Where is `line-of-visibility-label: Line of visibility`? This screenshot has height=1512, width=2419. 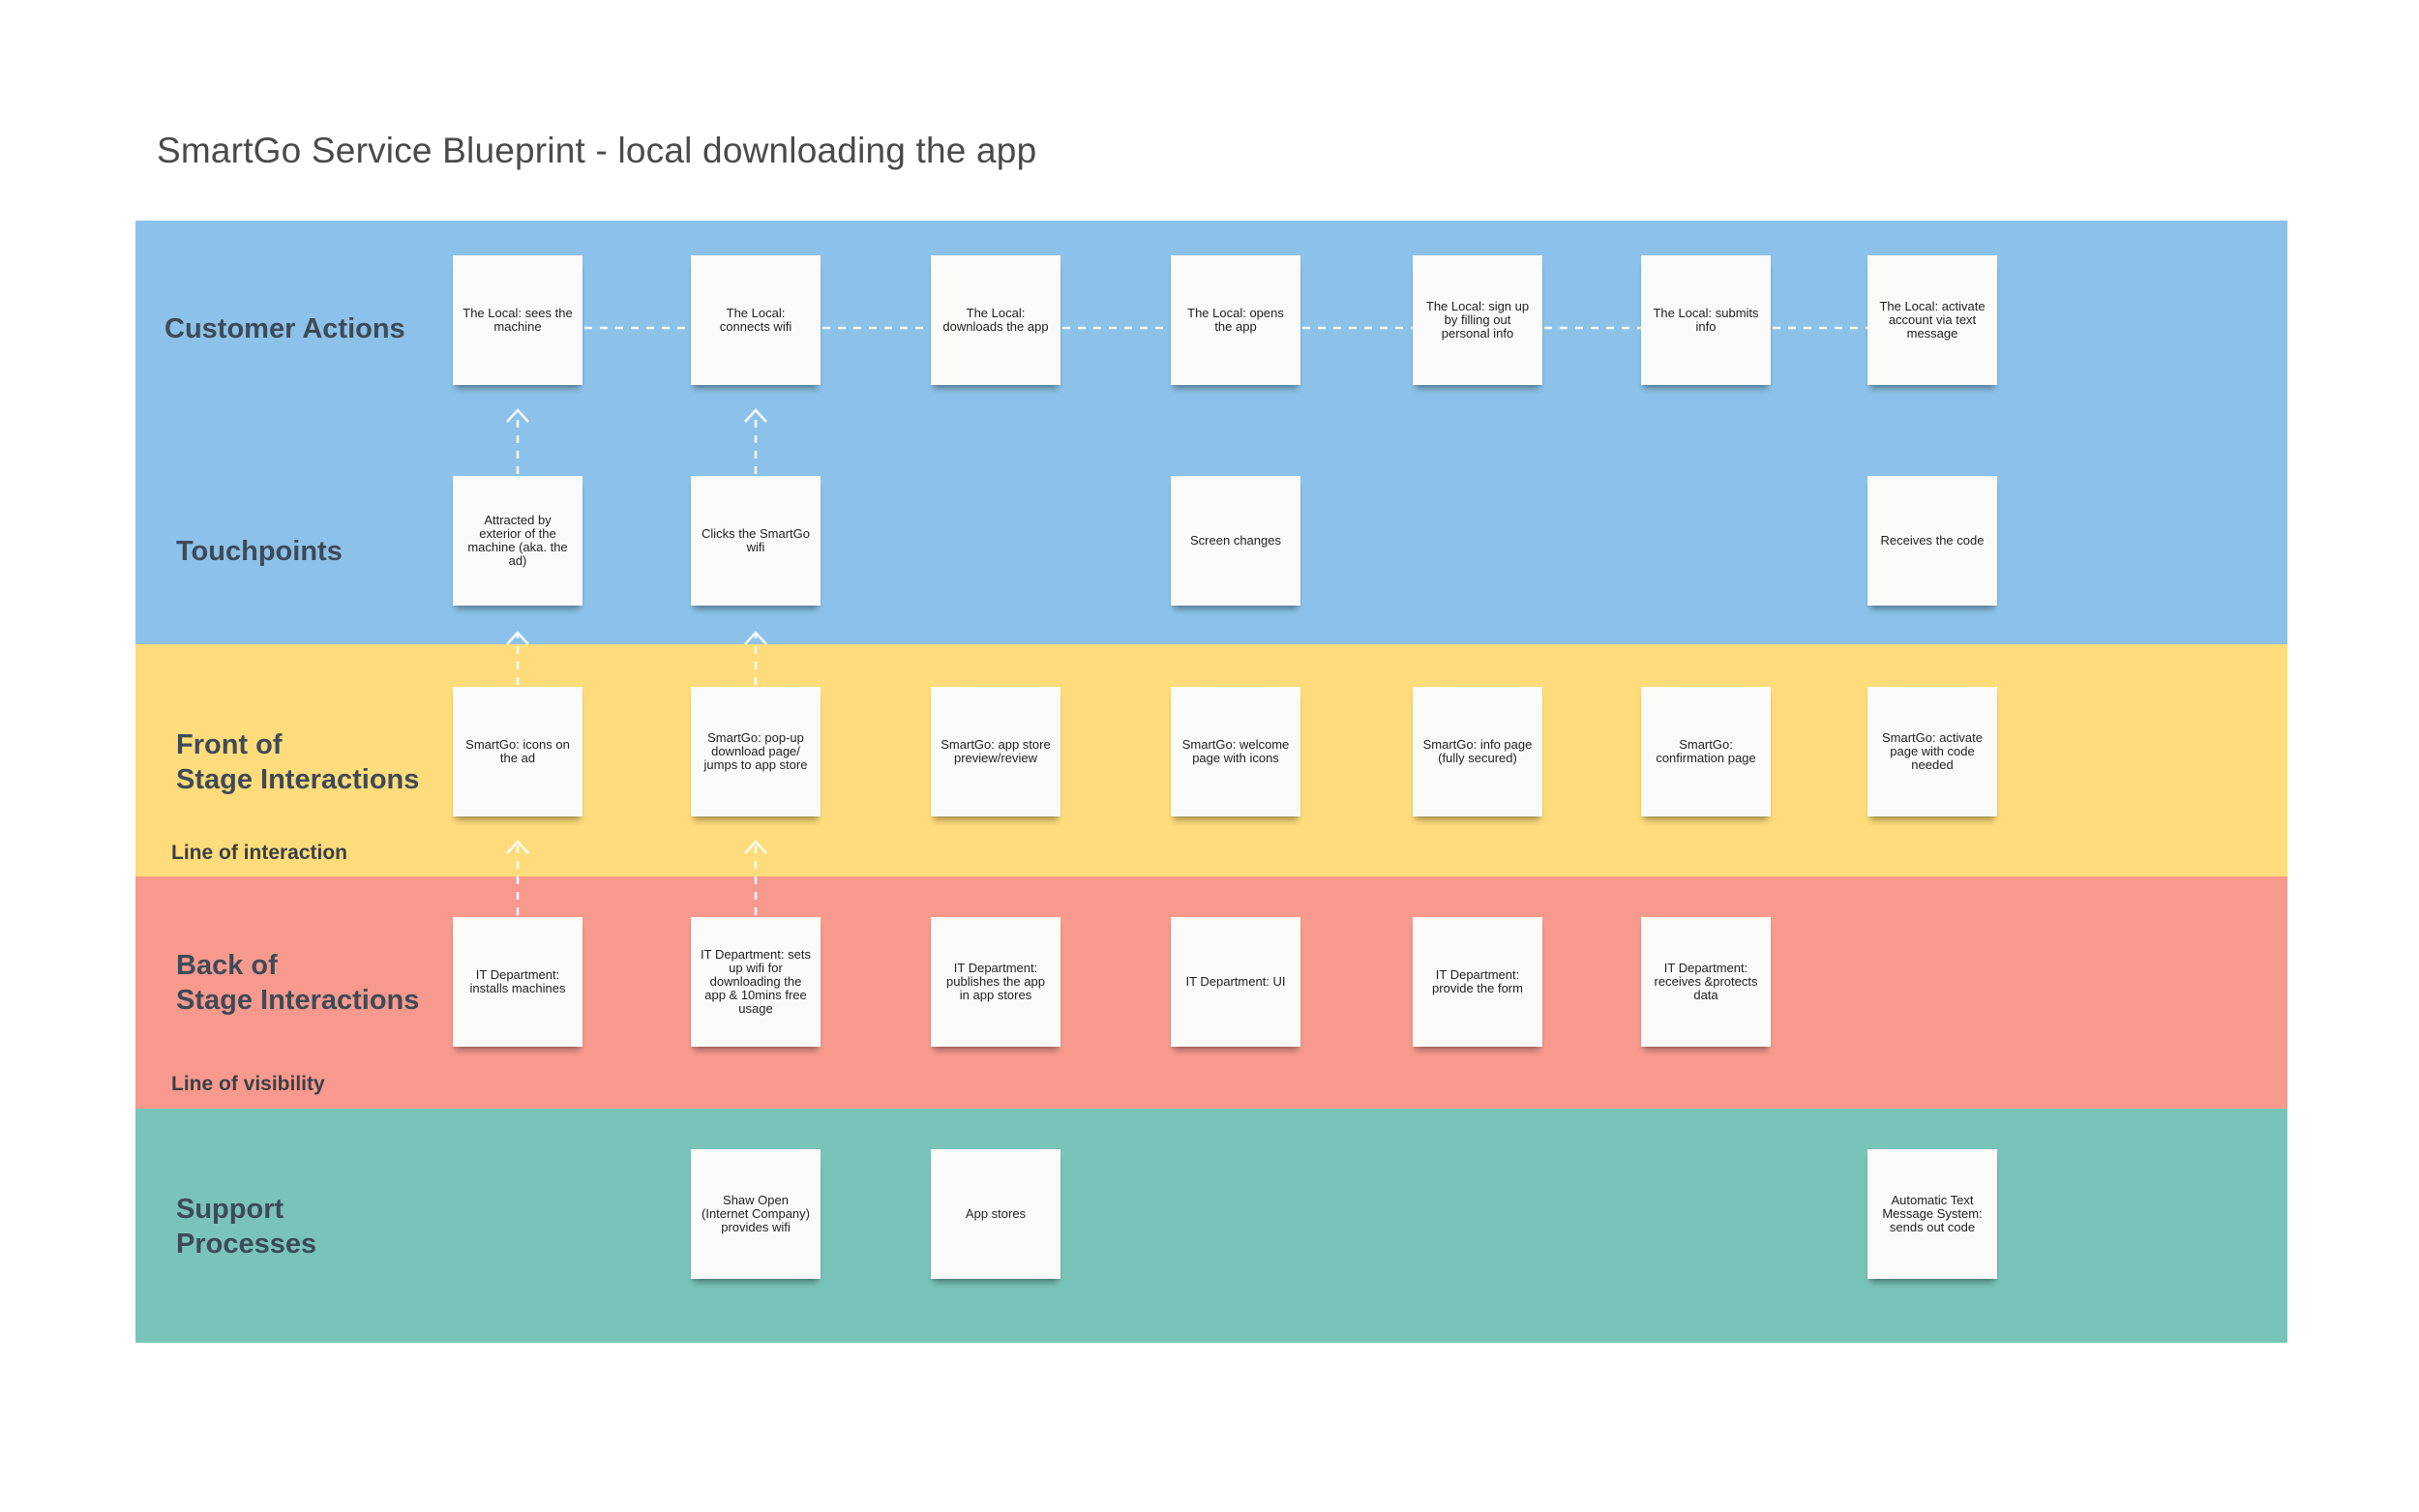 line-of-visibility-label: Line of visibility is located at coordinates (248, 1084).